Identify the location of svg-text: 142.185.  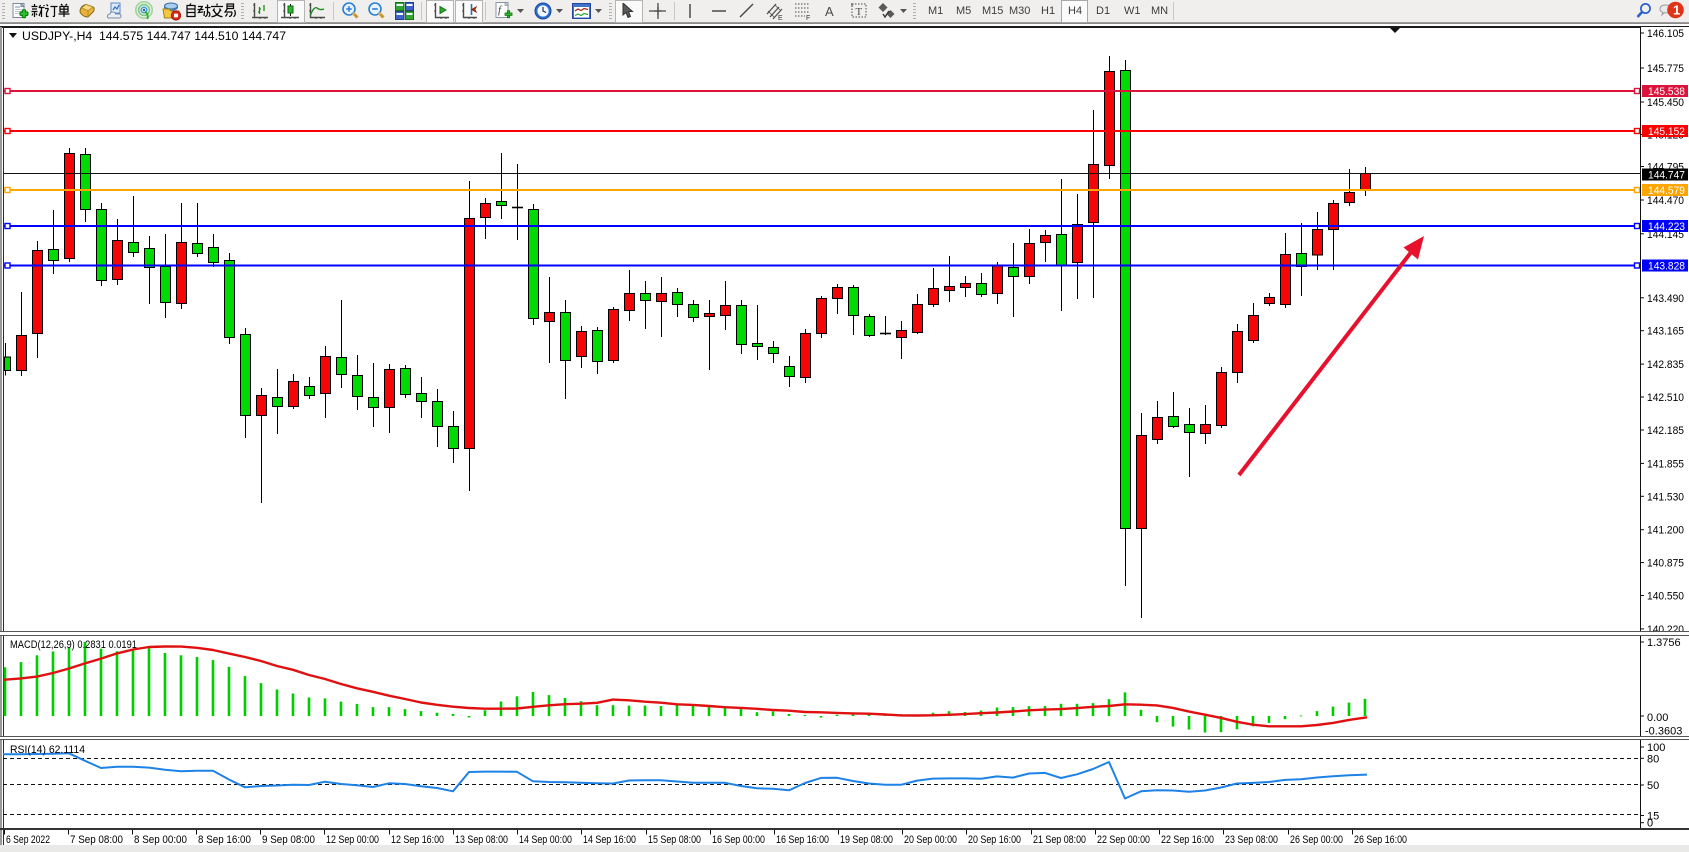
(1665, 431).